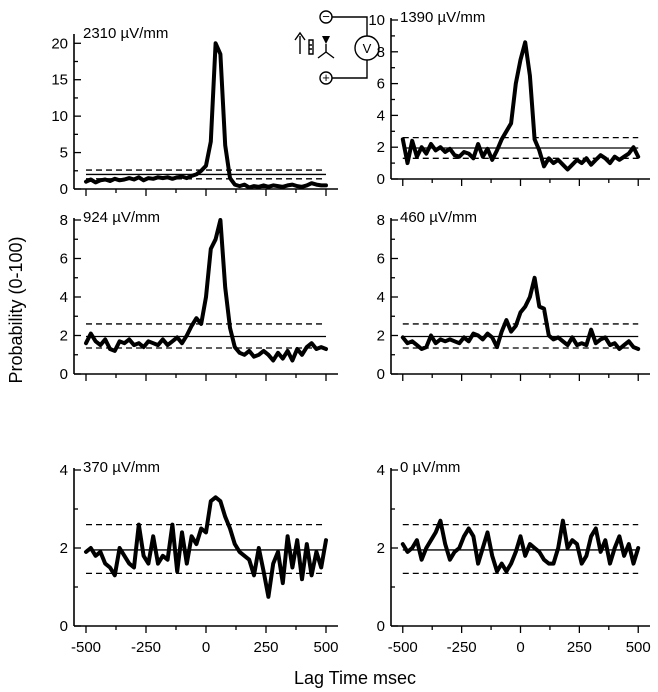 Image resolution: width=658 pixels, height=692 pixels. I want to click on electrode-schematic-inset: − + V, so click(337, 47).